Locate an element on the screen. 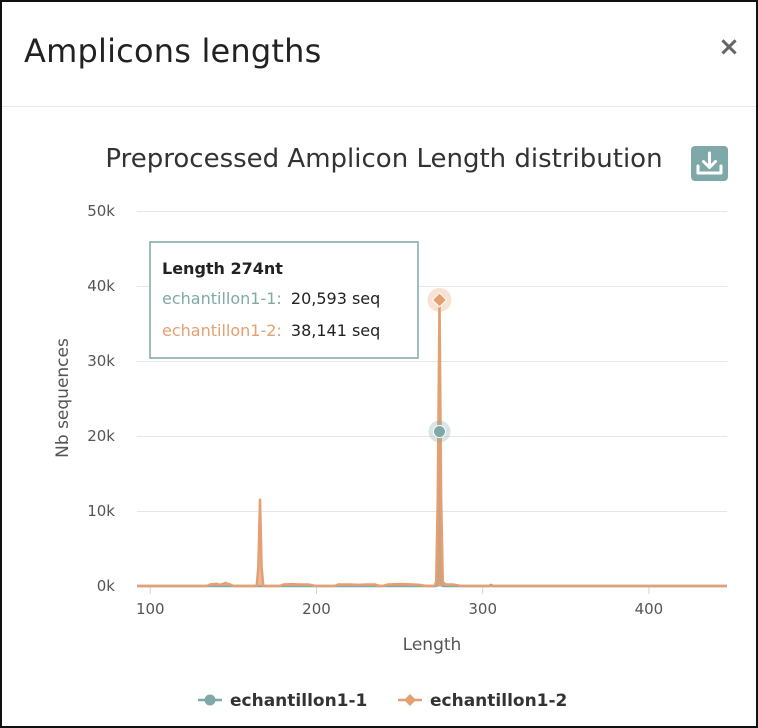  y-tick-label: 20k is located at coordinates (101, 436).